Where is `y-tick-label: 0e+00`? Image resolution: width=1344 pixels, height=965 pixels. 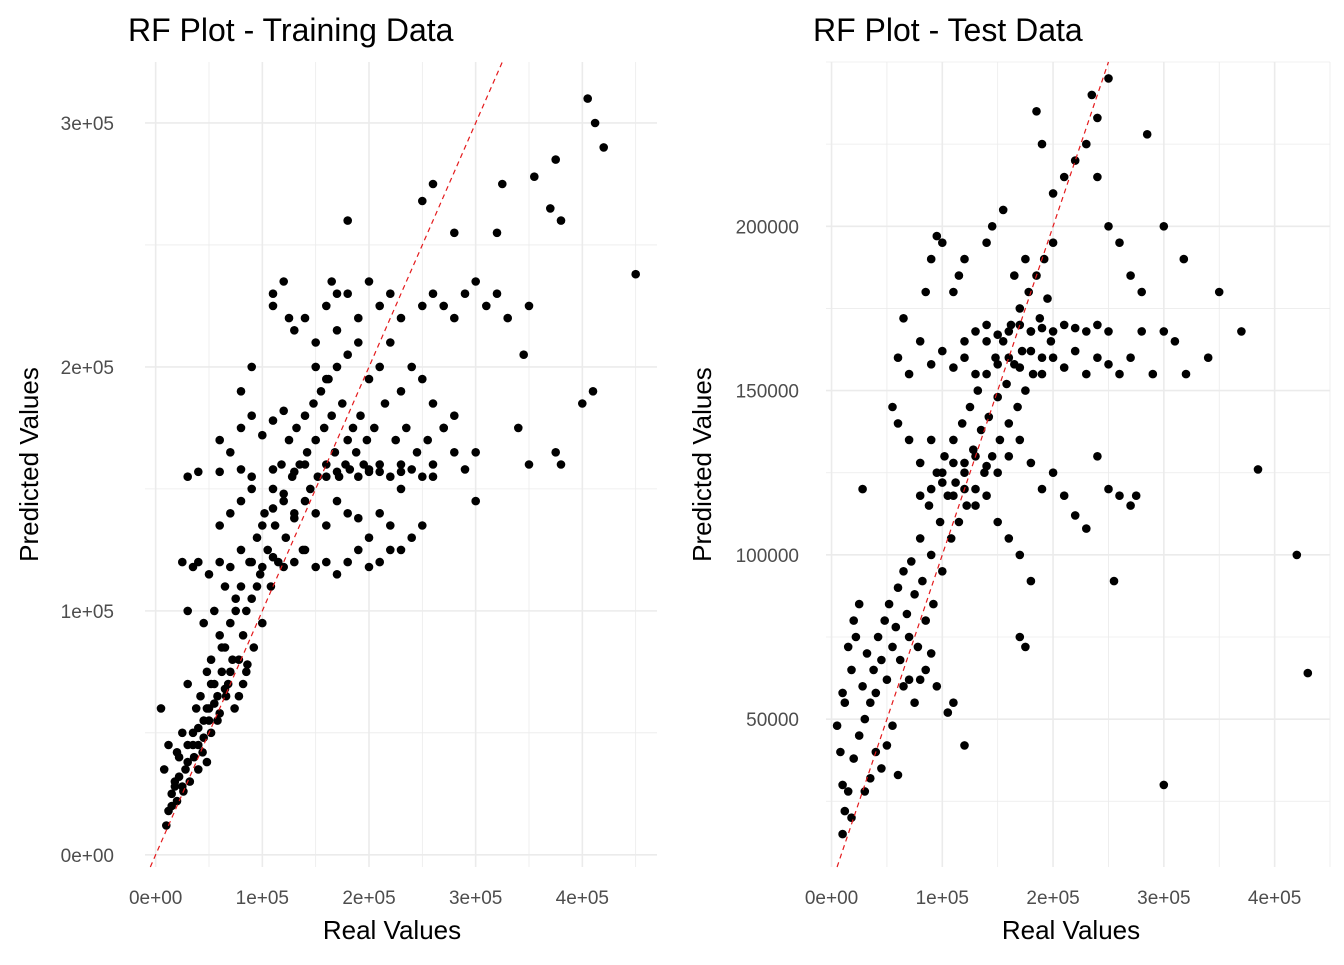
y-tick-label: 0e+00 is located at coordinates (87, 856).